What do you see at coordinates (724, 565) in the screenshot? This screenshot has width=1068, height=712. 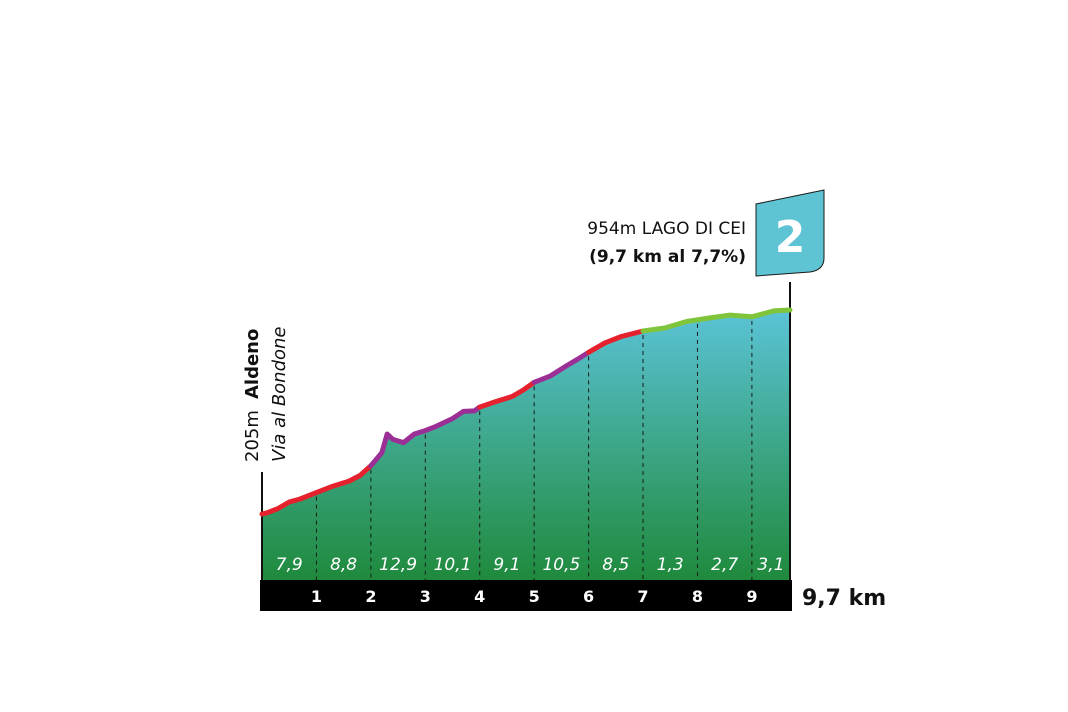 I see `gradient-label: 2,7` at bounding box center [724, 565].